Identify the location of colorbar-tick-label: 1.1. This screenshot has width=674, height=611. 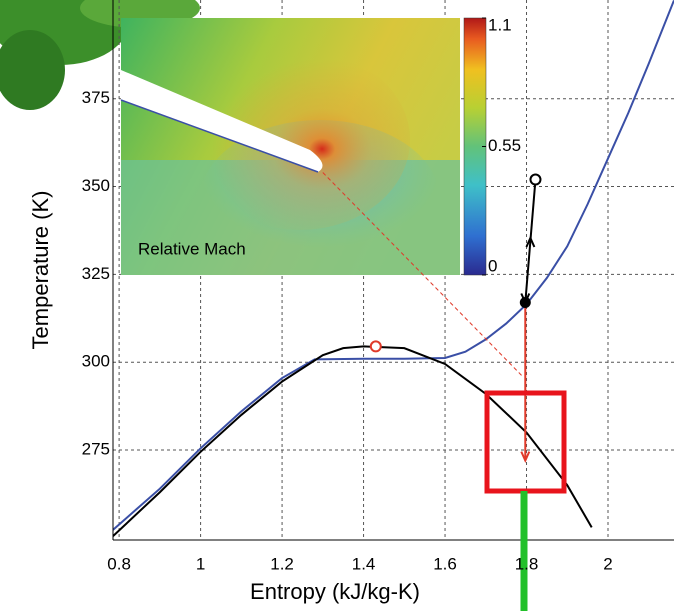
(500, 24).